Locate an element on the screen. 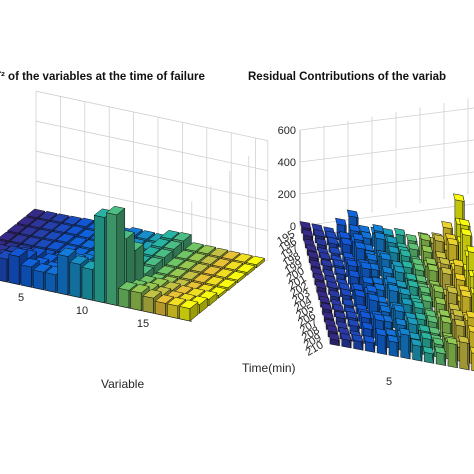  chart1-xlabel: Variable is located at coordinates (122, 384).